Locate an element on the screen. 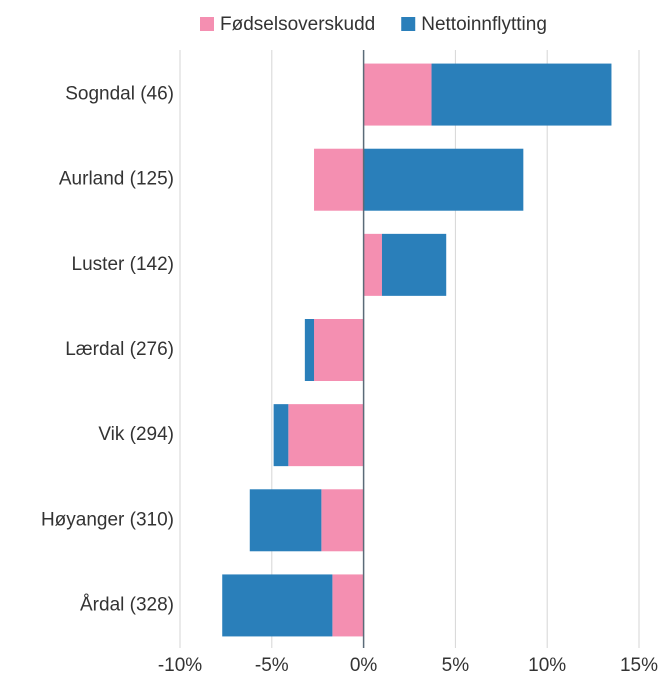 The width and height of the screenshot is (662, 680). legend-label: Fødselsoverskudd is located at coordinates (297, 24).